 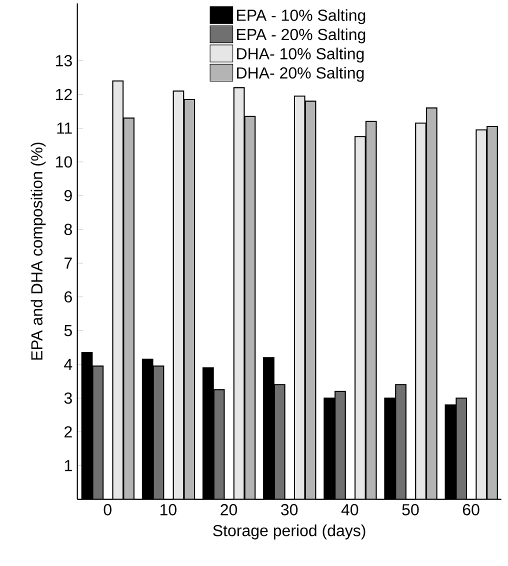 What do you see at coordinates (410, 510) in the screenshot?
I see `x-tick-label: 50` at bounding box center [410, 510].